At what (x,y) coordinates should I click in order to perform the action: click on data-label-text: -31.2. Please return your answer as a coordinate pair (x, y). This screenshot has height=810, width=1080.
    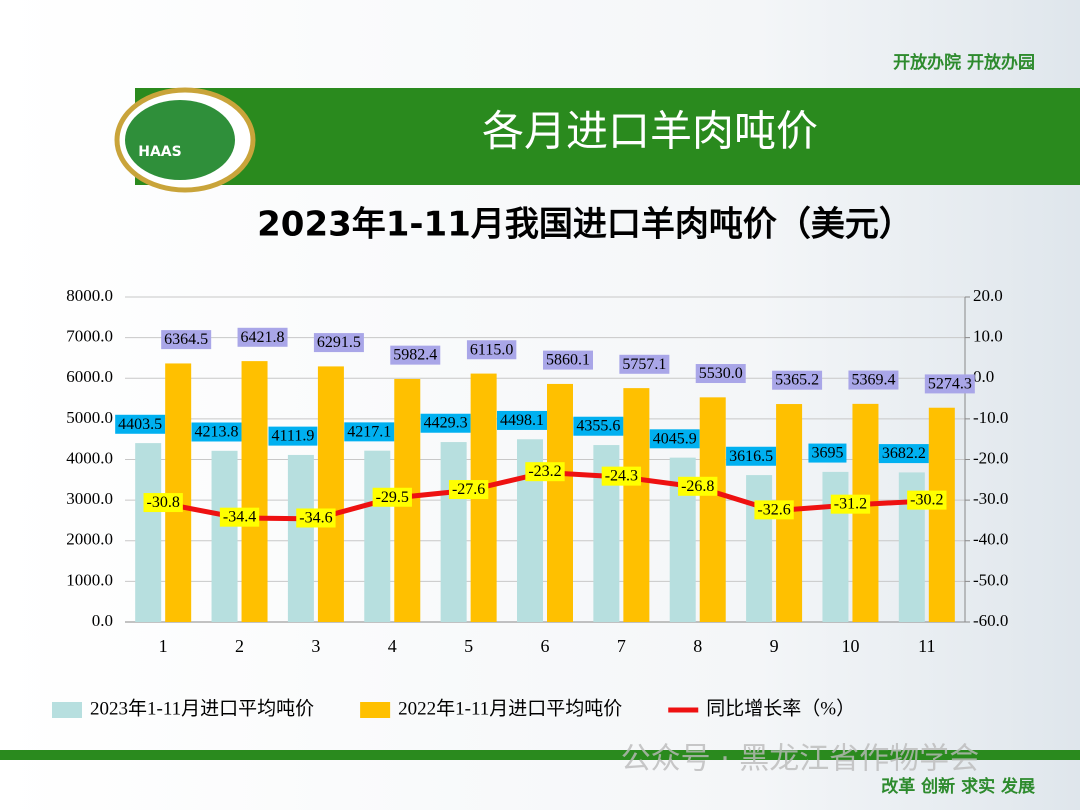
    Looking at the image, I should click on (850, 504).